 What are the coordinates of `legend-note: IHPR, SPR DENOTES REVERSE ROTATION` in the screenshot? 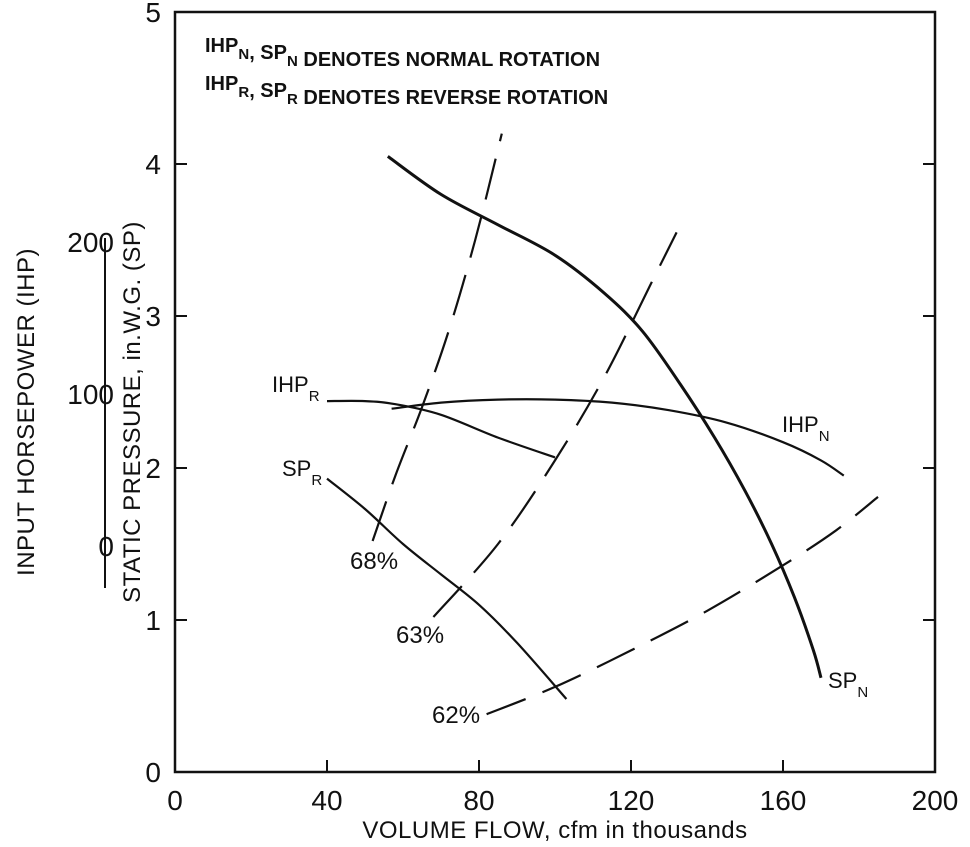 It's located at (406, 91).